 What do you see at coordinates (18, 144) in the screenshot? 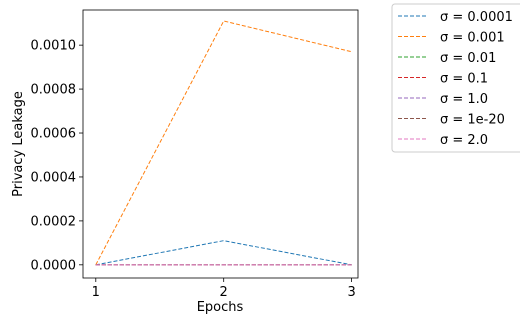
I see `y-axis-label: Privacy Leakage` at bounding box center [18, 144].